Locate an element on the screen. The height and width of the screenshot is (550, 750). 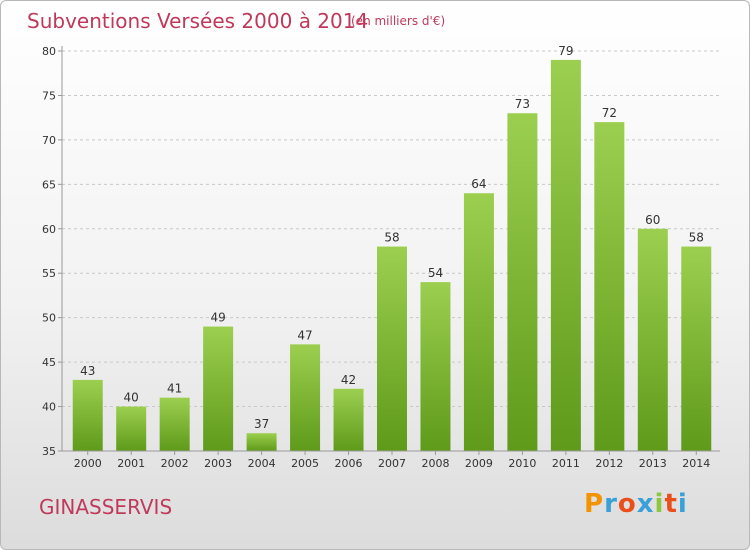
y-tick-label: 45 is located at coordinates (49, 362).